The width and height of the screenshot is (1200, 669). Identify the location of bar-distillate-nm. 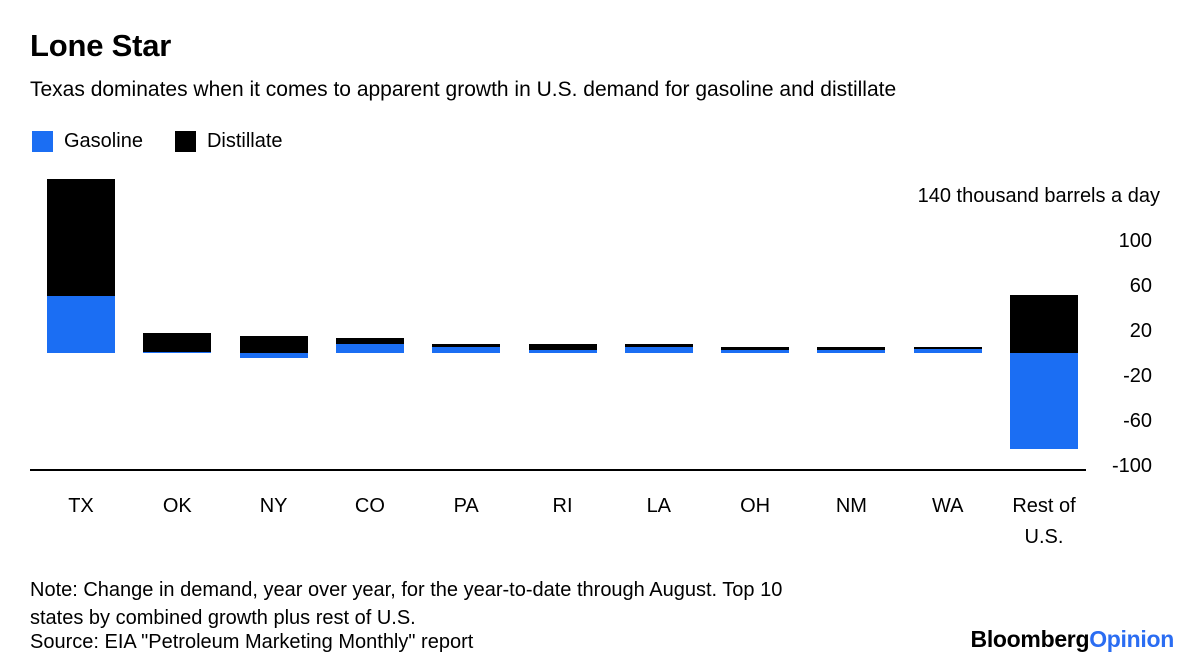
(851, 348).